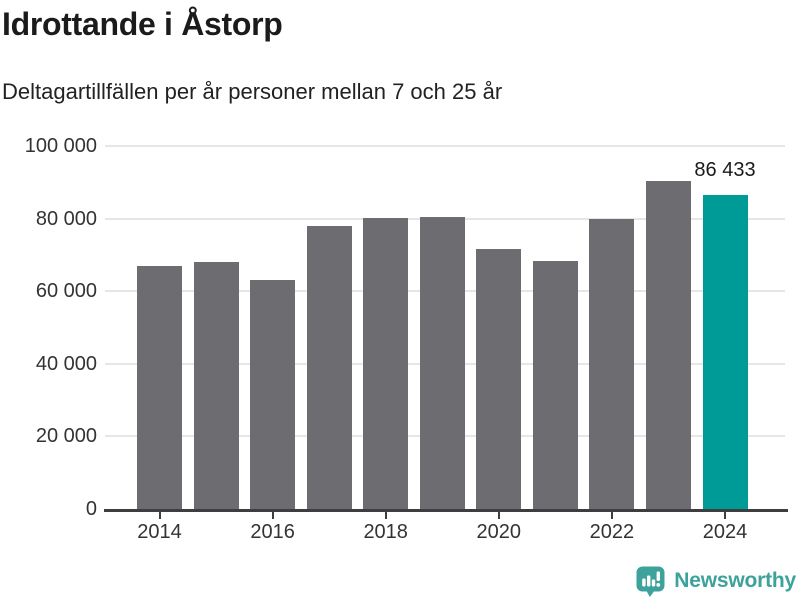  I want to click on y-axis-label: 80 000, so click(66, 218).